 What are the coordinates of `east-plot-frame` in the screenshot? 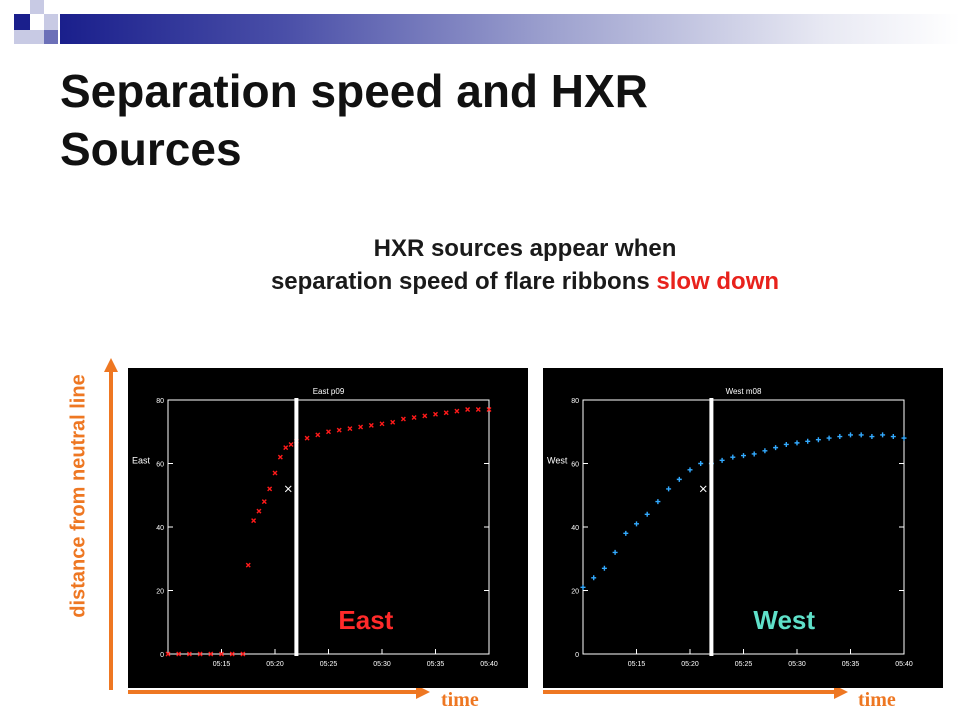 It's located at (328, 527).